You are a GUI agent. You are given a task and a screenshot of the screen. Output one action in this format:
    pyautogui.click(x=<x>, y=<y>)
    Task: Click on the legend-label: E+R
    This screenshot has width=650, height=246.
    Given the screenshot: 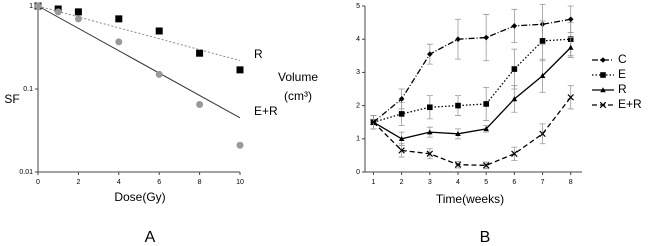 What is the action you would take?
    pyautogui.click(x=630, y=104)
    